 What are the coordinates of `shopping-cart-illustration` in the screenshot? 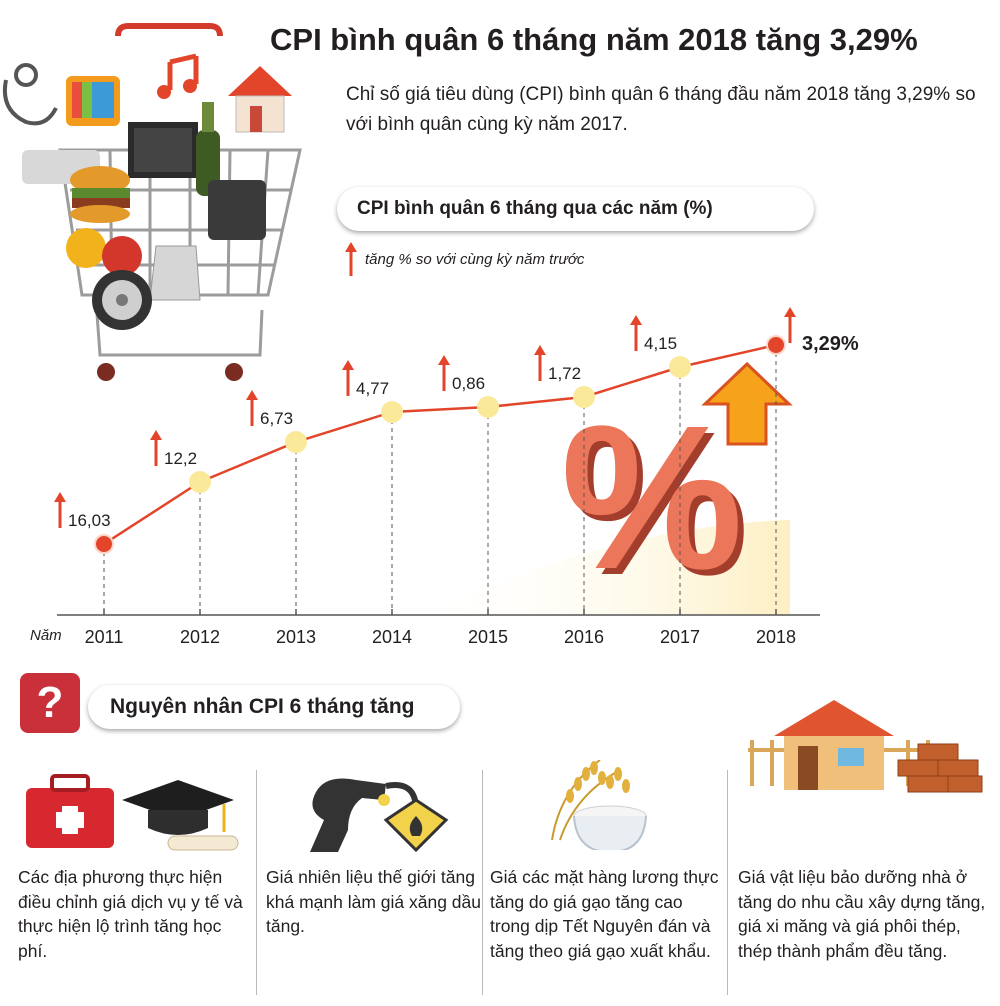 It's located at (152, 202).